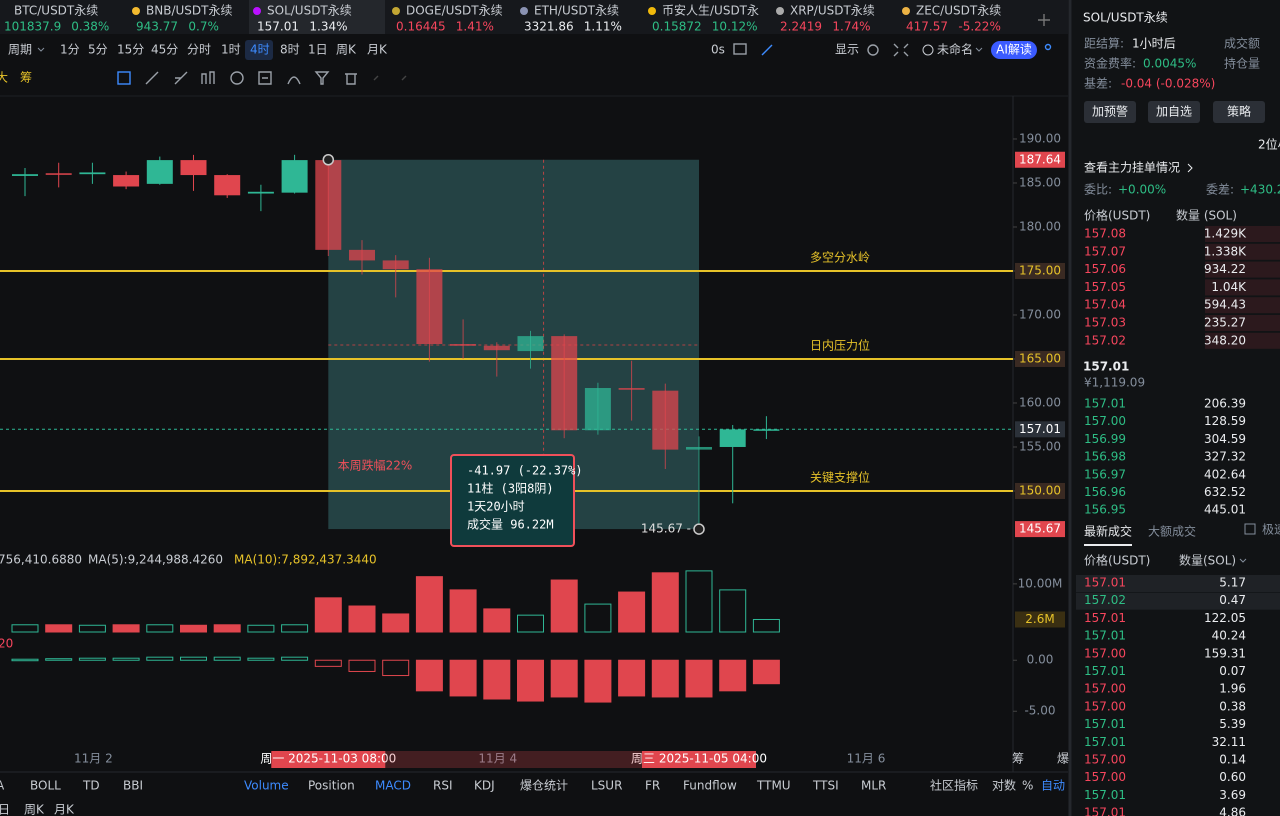  Describe the element at coordinates (710, 10) in the screenshot. I see `tab-symbol: 币安人生/USDT永` at that location.